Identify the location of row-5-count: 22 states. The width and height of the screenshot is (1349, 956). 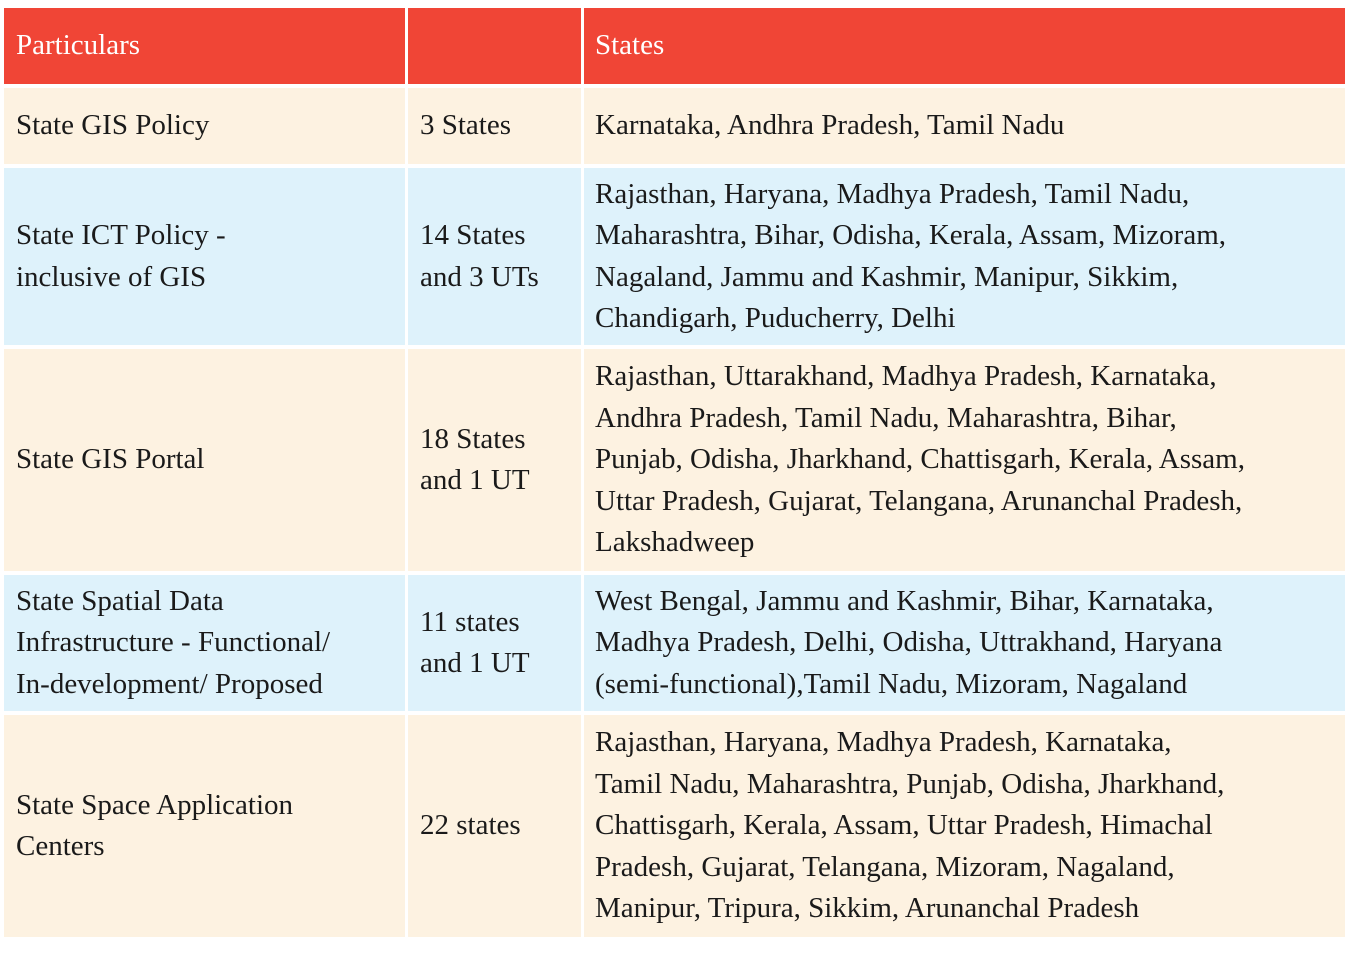
(494, 826).